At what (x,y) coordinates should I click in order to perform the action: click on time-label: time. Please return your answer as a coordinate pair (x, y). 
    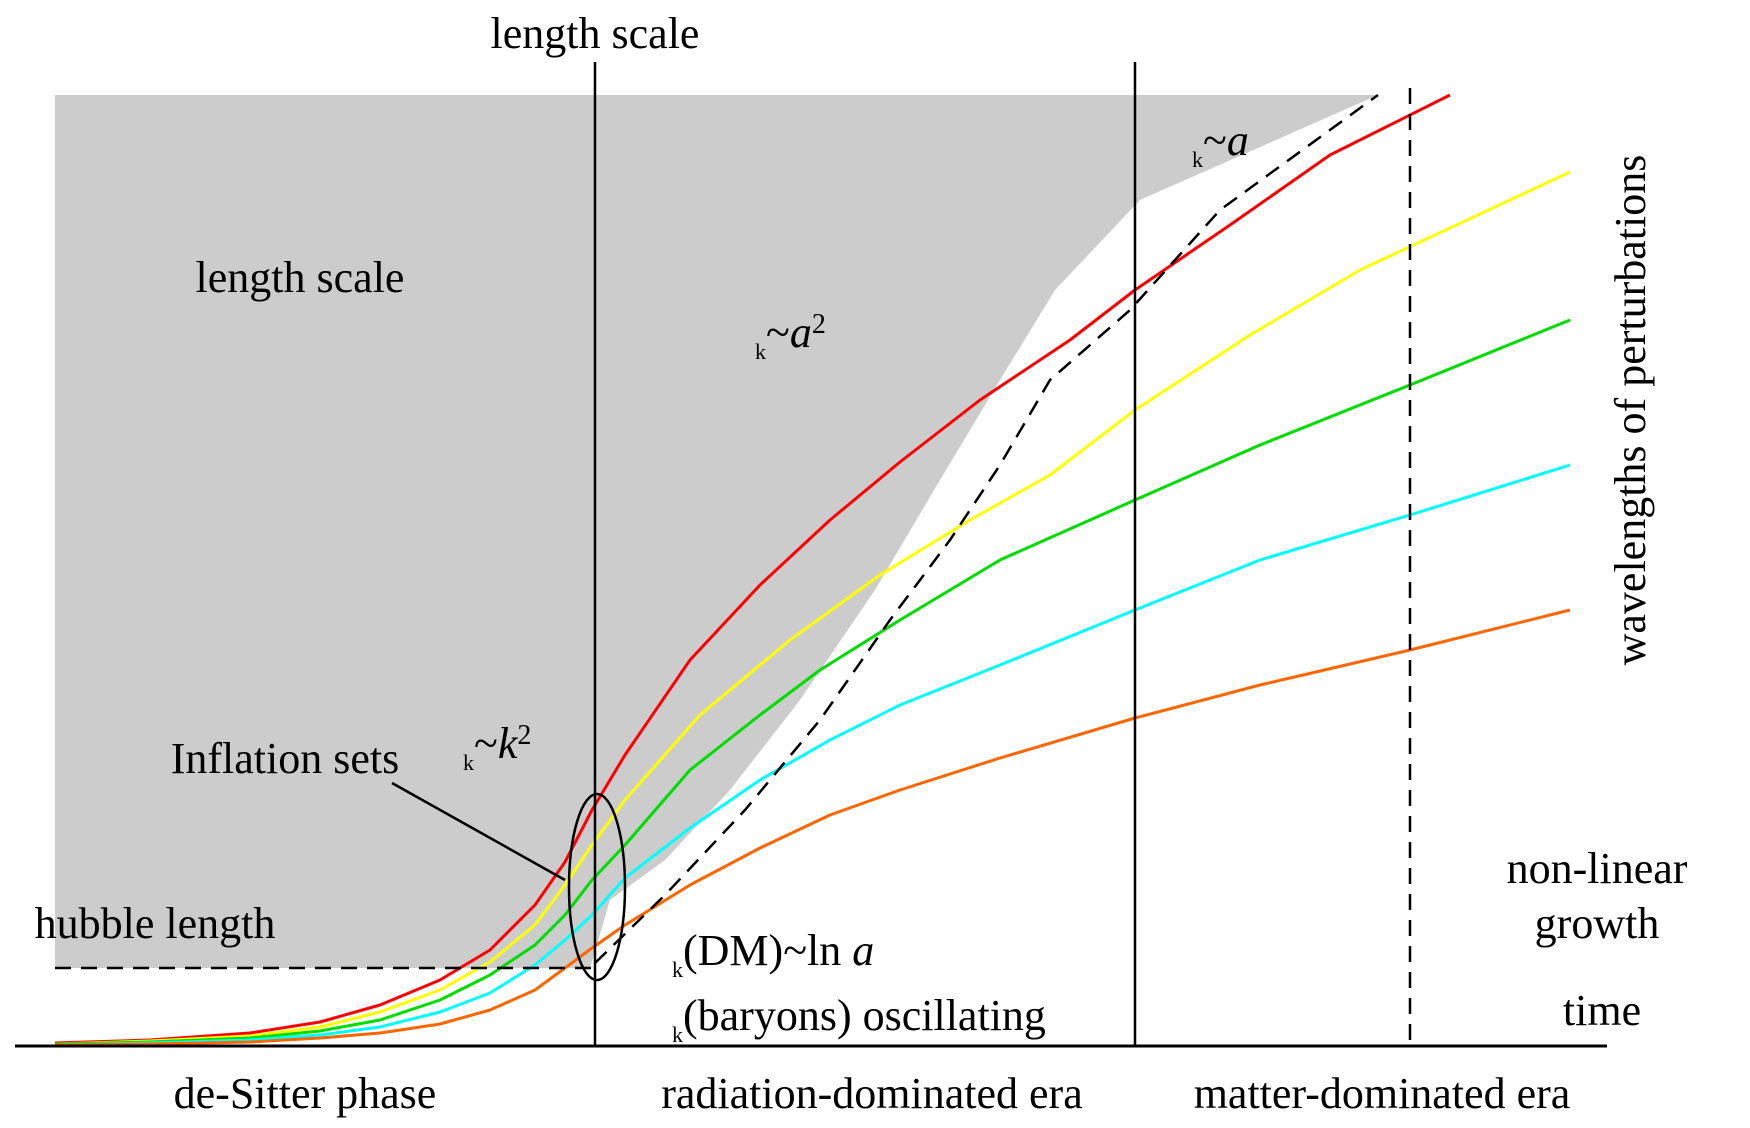
    Looking at the image, I should click on (1602, 1010).